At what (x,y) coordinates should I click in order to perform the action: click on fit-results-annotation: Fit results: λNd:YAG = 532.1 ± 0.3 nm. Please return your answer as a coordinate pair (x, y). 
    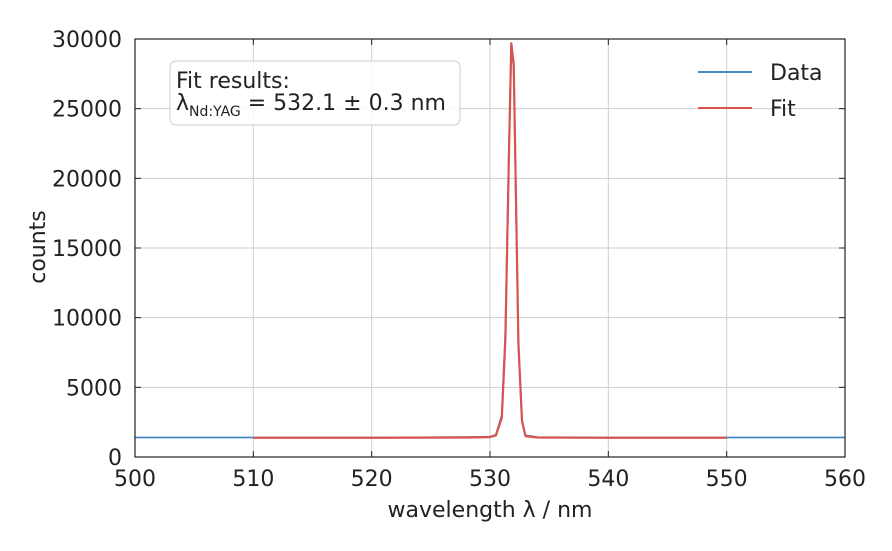
    Looking at the image, I should click on (315, 93).